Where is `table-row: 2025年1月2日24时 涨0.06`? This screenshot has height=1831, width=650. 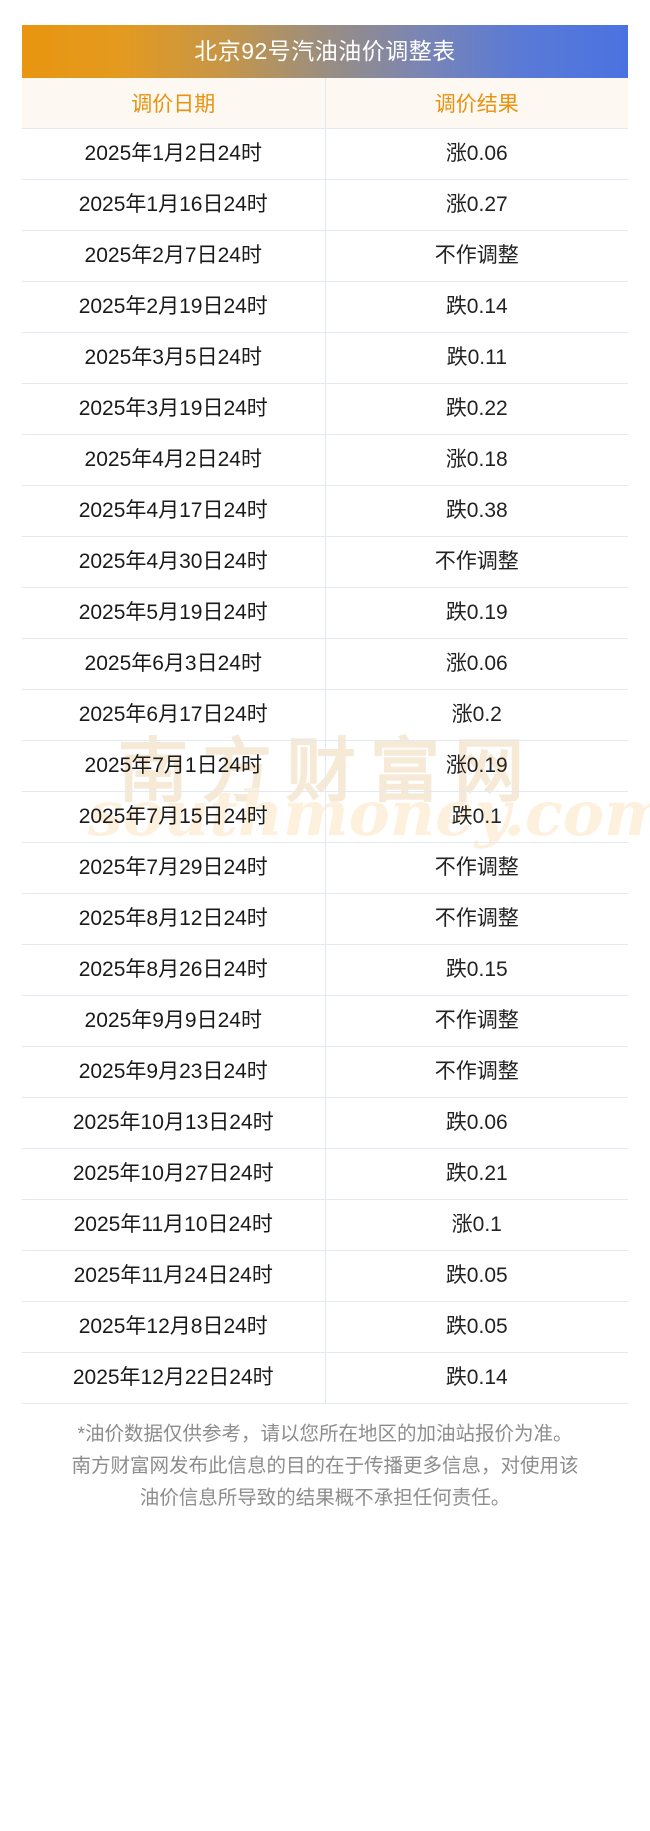
table-row: 2025年1月2日24时 涨0.06 is located at coordinates (325, 154).